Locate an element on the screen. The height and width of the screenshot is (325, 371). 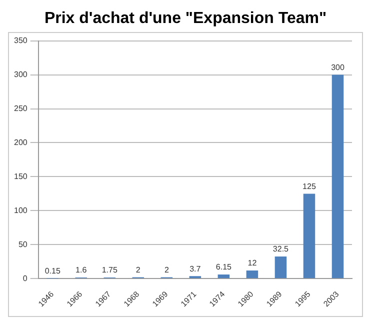
data-label: 0.15 is located at coordinates (52, 271).